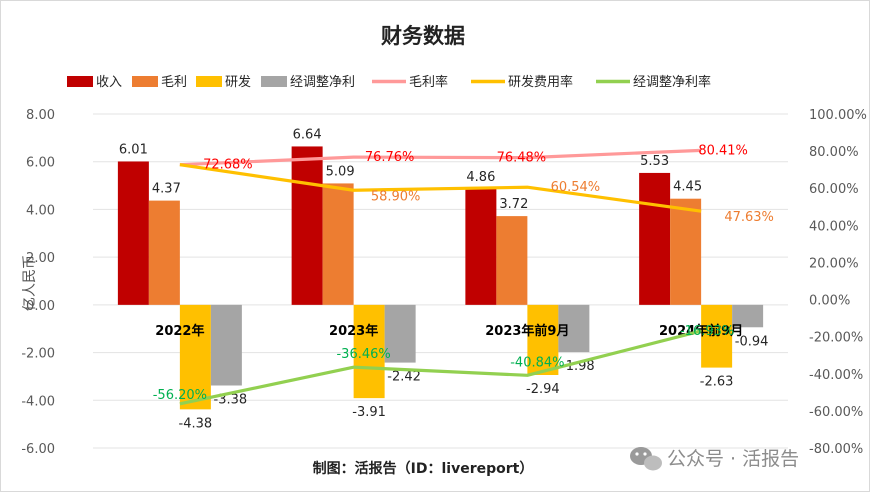 The width and height of the screenshot is (870, 497). What do you see at coordinates (672, 82) in the screenshot?
I see `legend-label: 经调整净利率` at bounding box center [672, 82].